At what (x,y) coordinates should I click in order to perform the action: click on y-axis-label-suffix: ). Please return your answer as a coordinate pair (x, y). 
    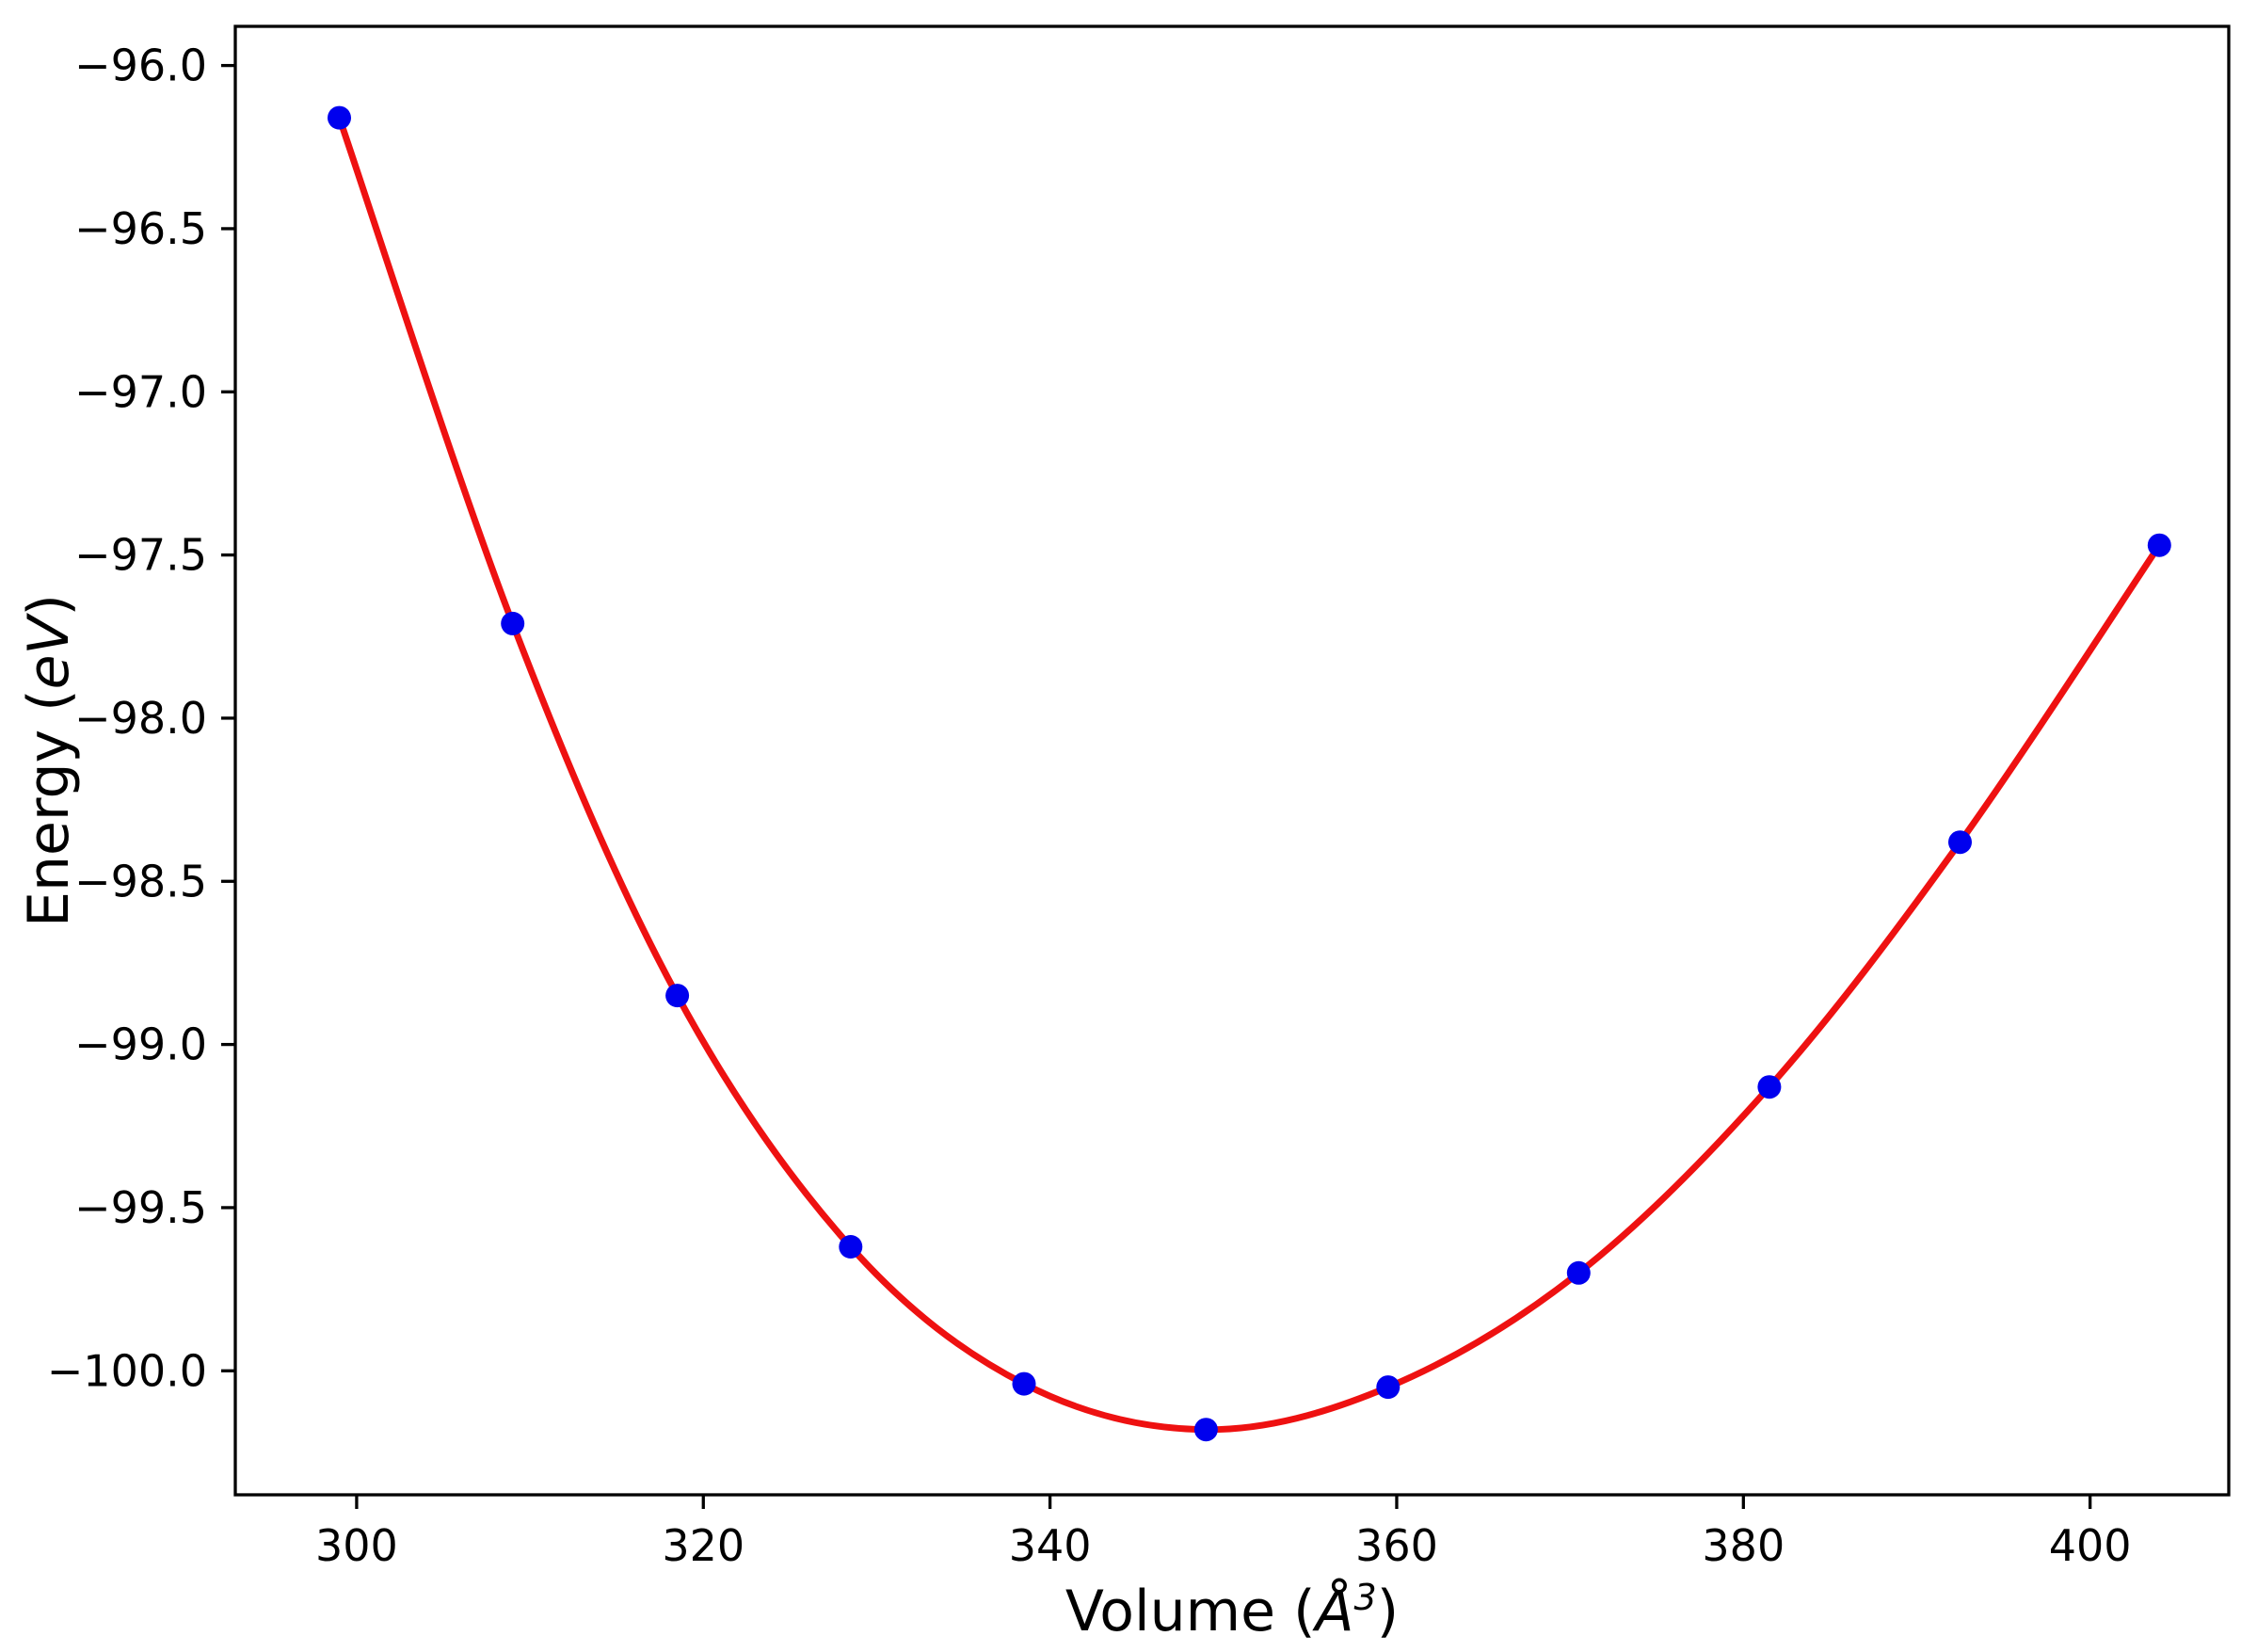
    Looking at the image, I should click on (49, 605).